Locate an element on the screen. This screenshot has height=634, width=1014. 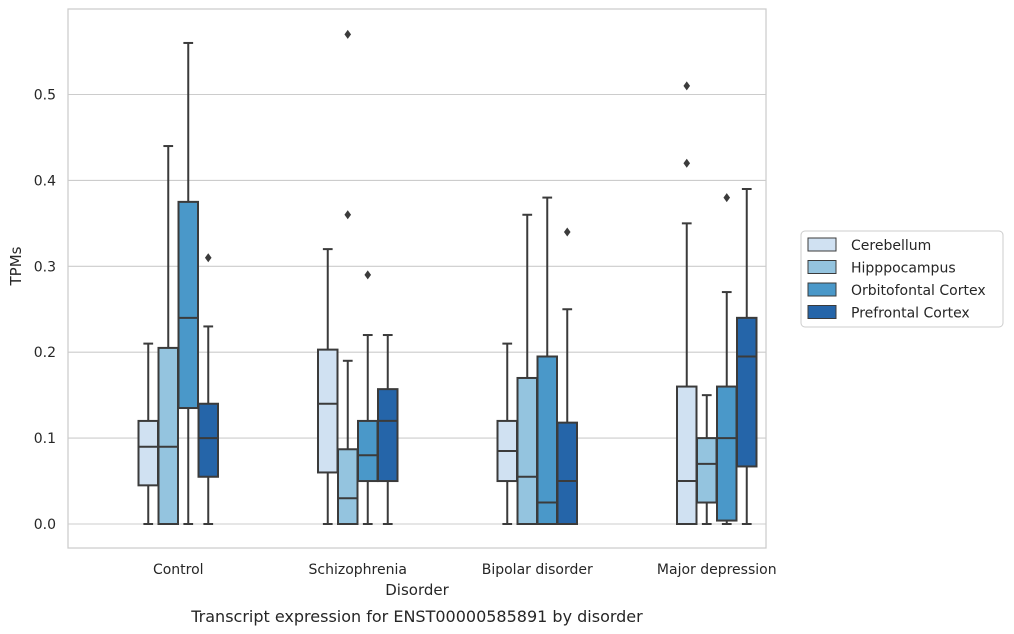
legend-label: Cerebellum is located at coordinates (891, 246).